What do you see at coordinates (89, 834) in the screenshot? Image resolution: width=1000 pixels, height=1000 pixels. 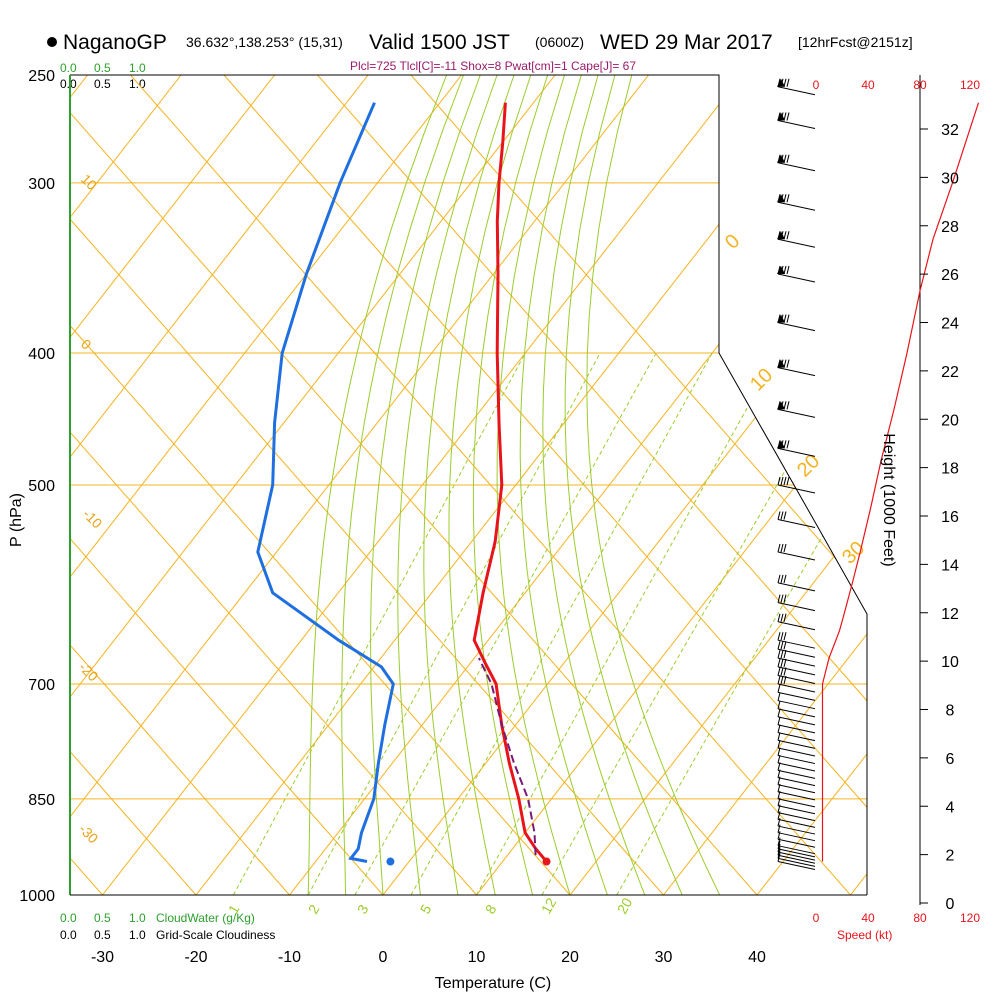 I see `dry-adiabat-label: -30` at bounding box center [89, 834].